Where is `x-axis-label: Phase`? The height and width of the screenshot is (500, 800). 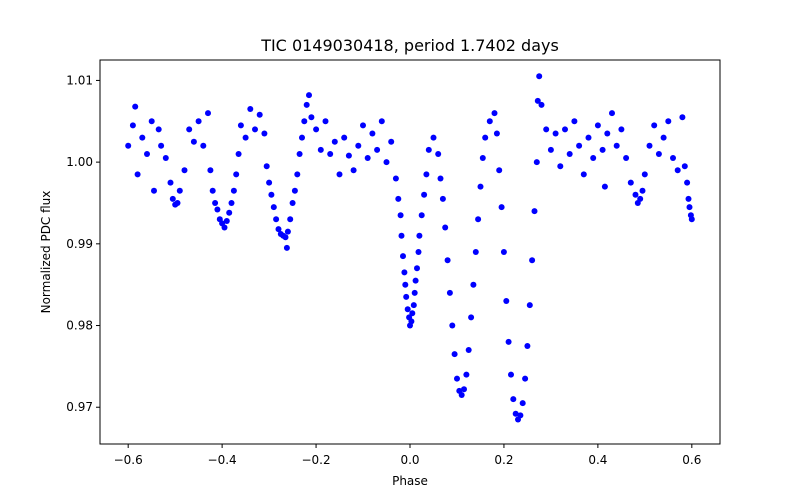
x-axis-label: Phase is located at coordinates (410, 481).